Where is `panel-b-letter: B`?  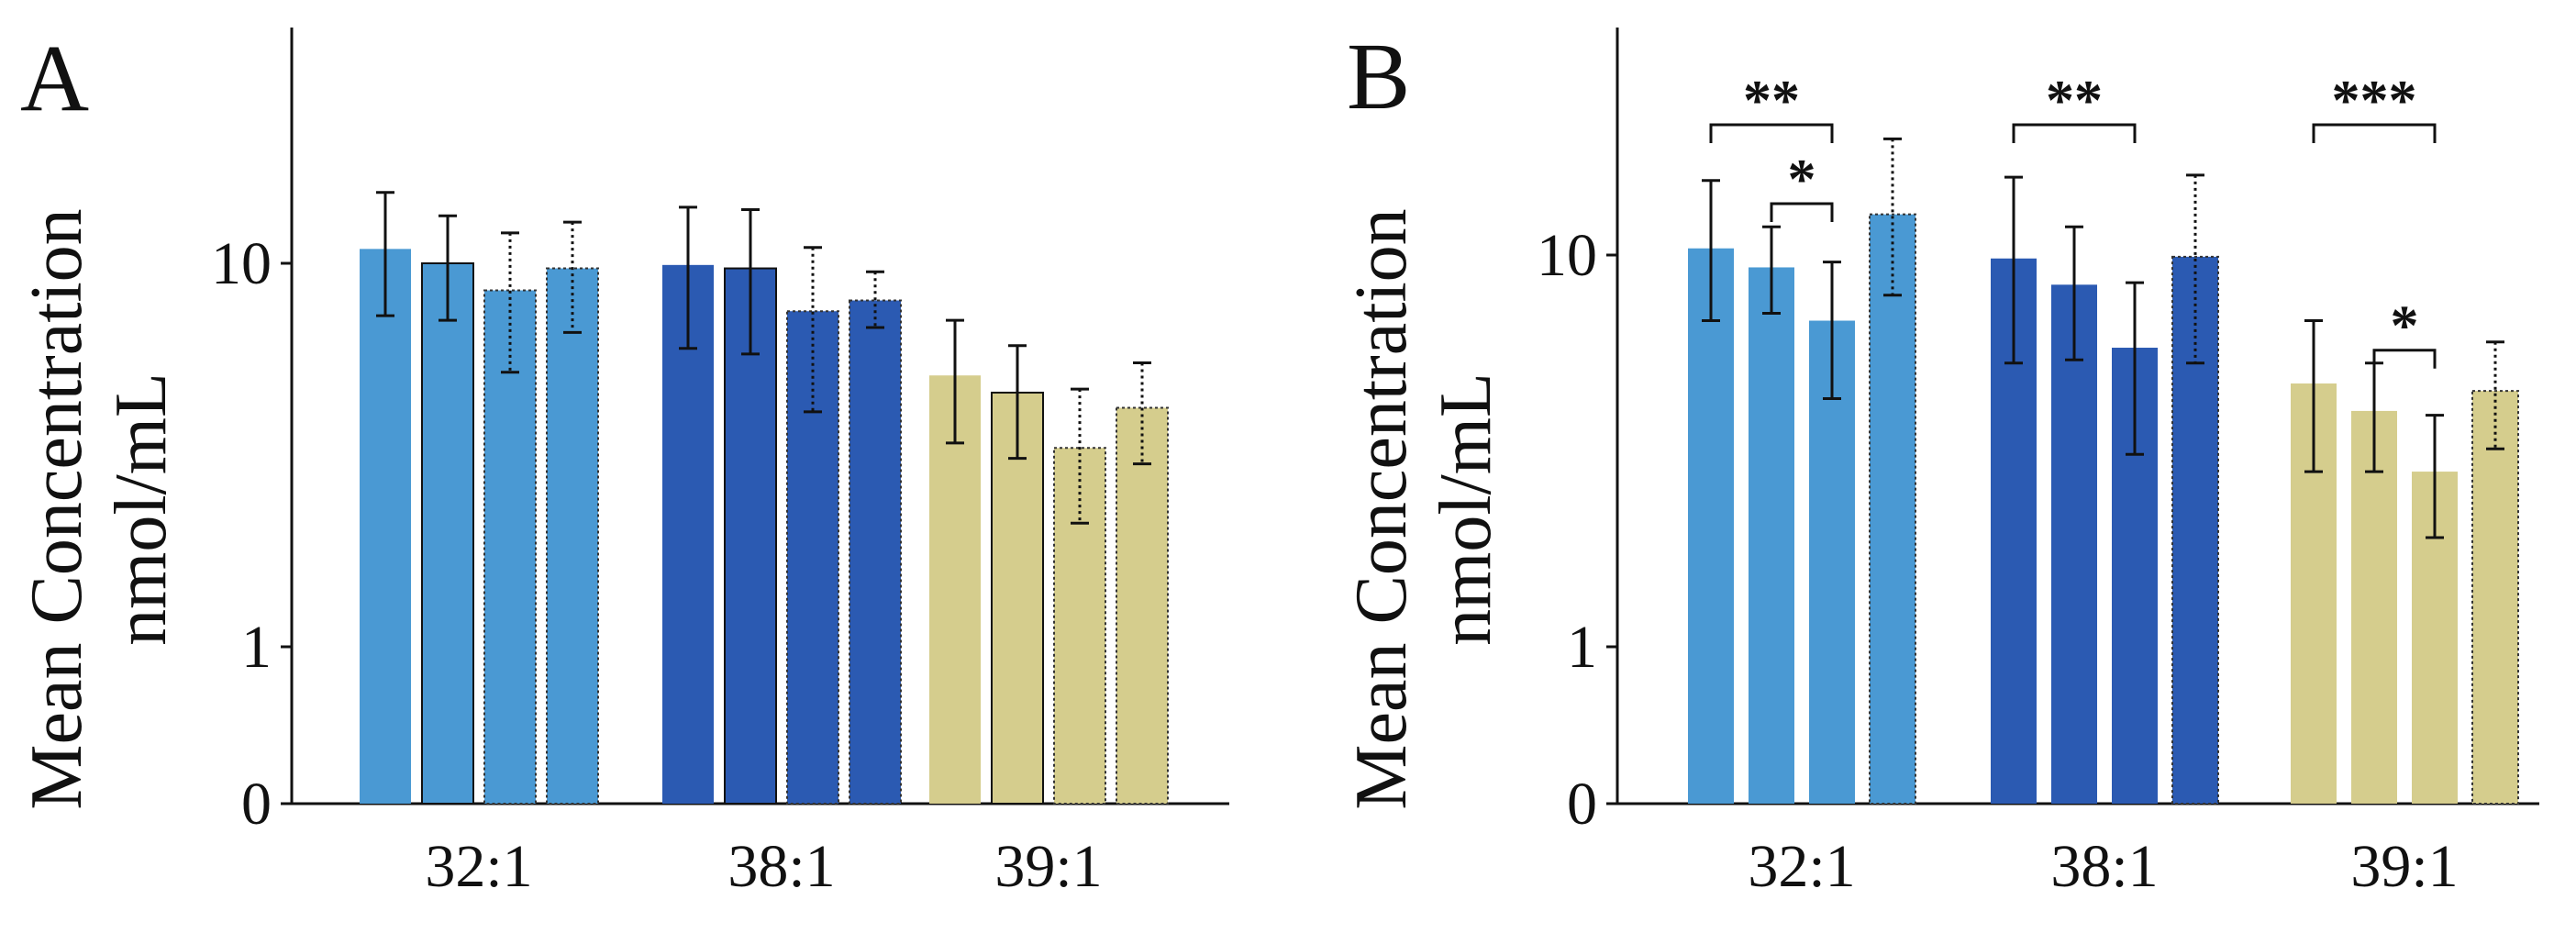 panel-b-letter: B is located at coordinates (1378, 76).